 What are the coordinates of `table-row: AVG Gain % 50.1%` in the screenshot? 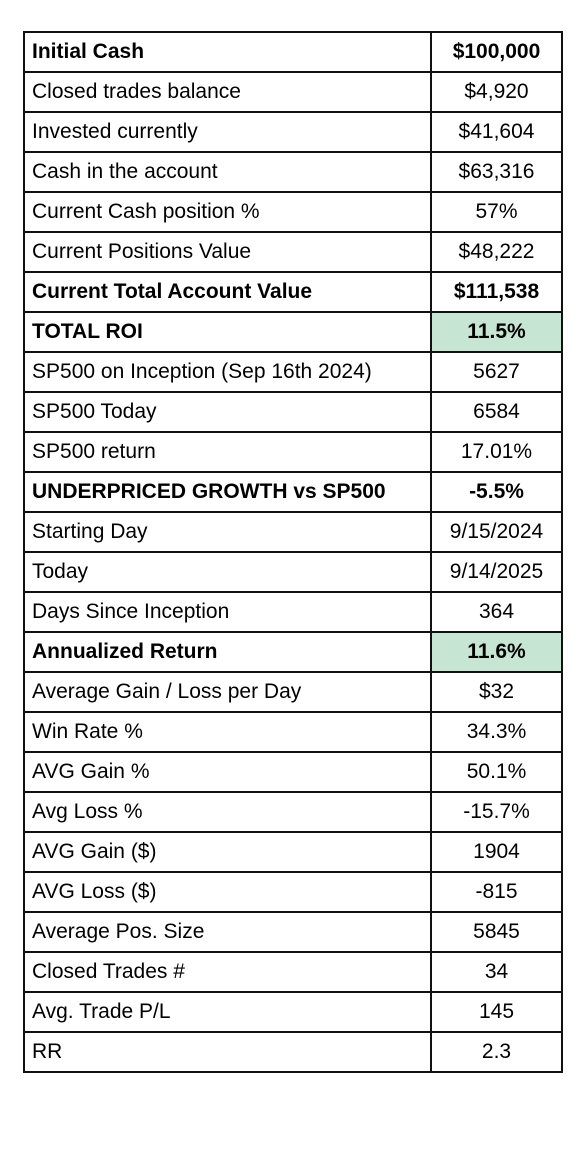 It's located at (293, 772).